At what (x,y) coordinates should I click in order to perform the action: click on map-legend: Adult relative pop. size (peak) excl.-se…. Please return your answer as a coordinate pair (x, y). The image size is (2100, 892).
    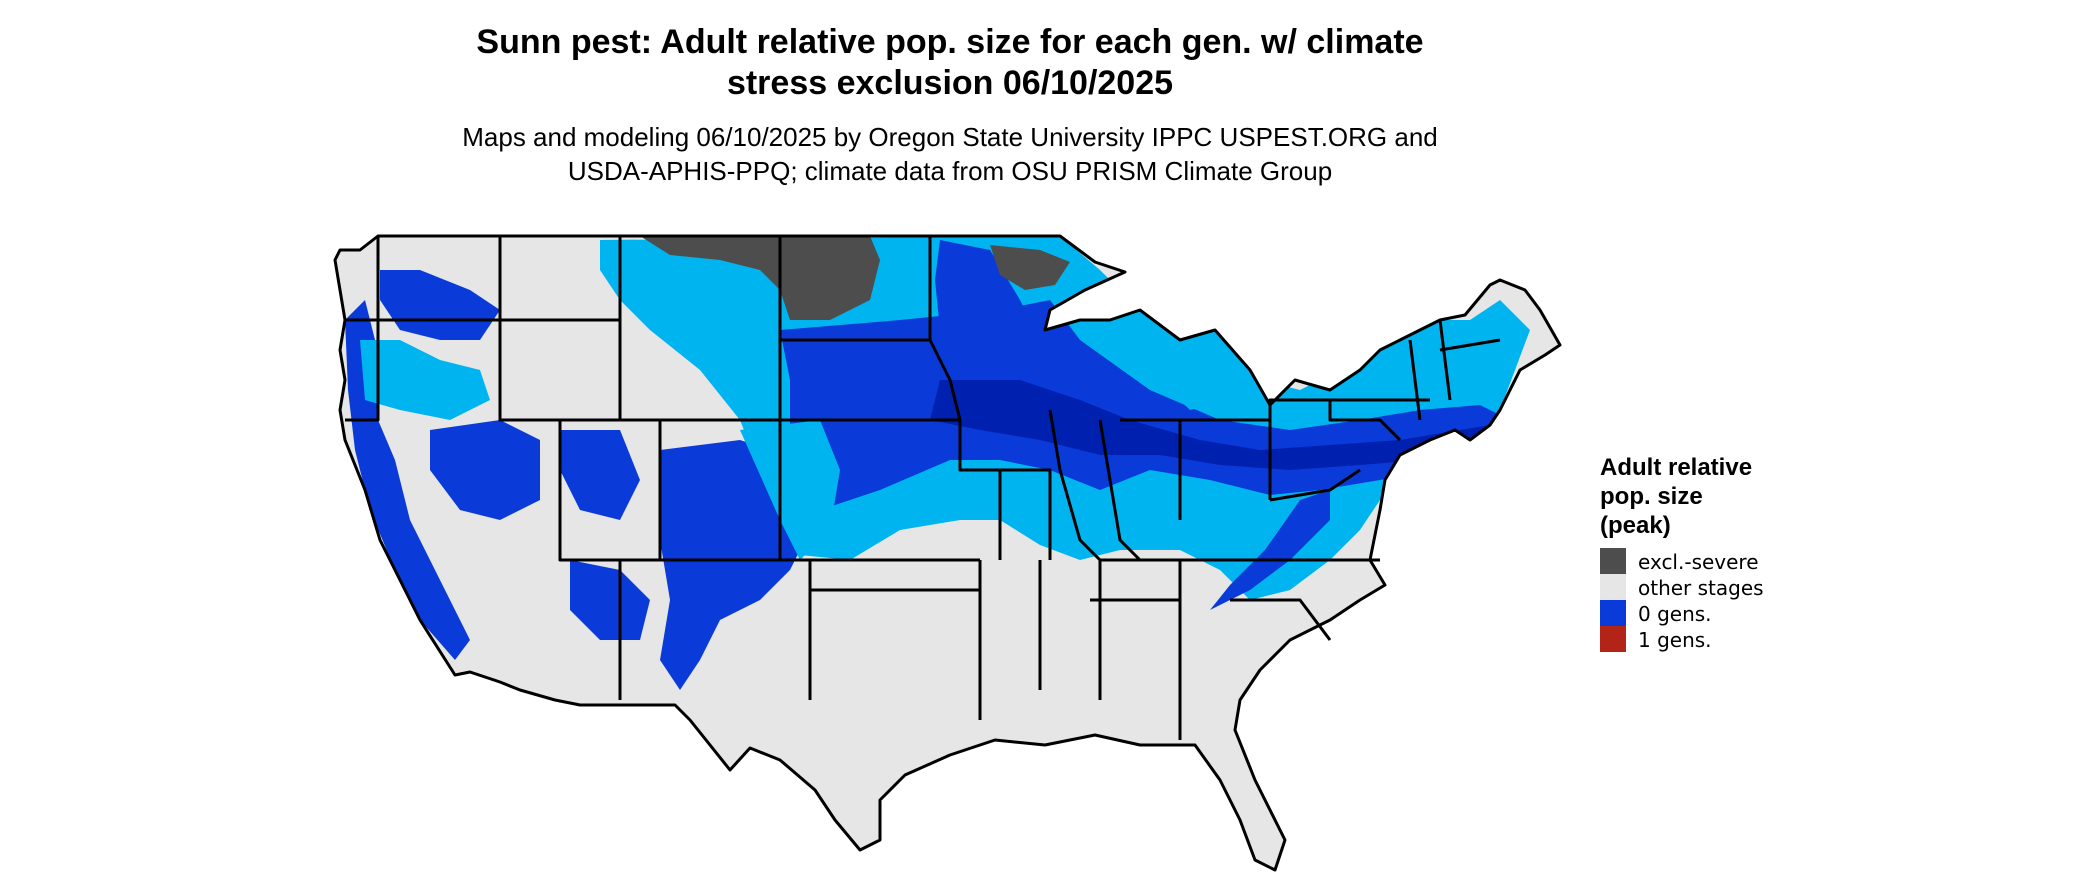
    Looking at the image, I should click on (1695, 552).